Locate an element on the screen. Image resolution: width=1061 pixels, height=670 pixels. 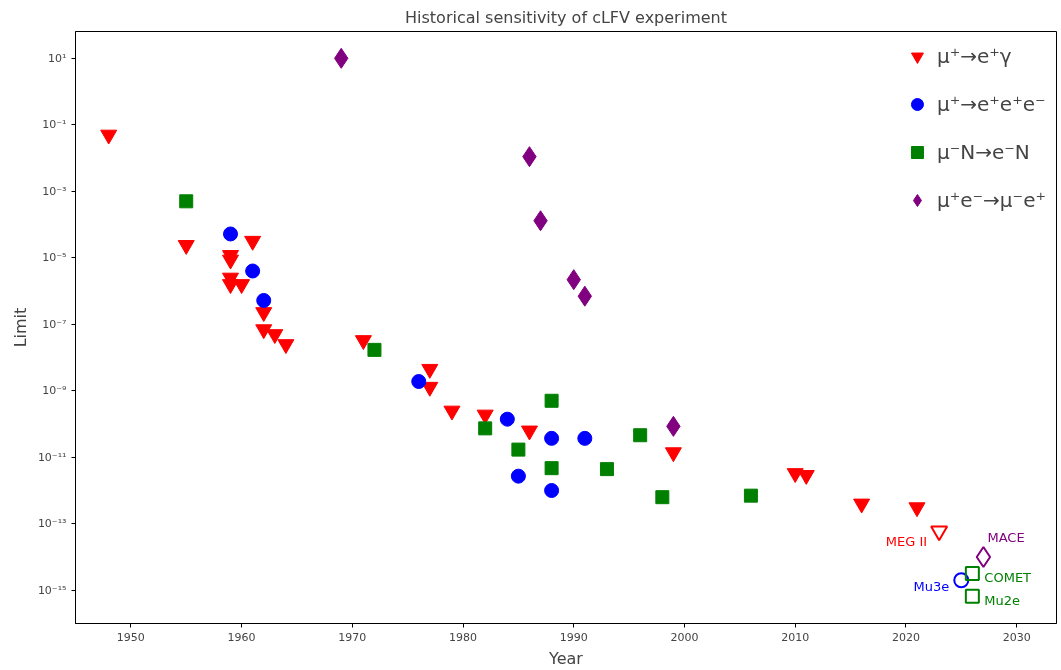
x-tick-label: 1960 is located at coordinates (241, 637).